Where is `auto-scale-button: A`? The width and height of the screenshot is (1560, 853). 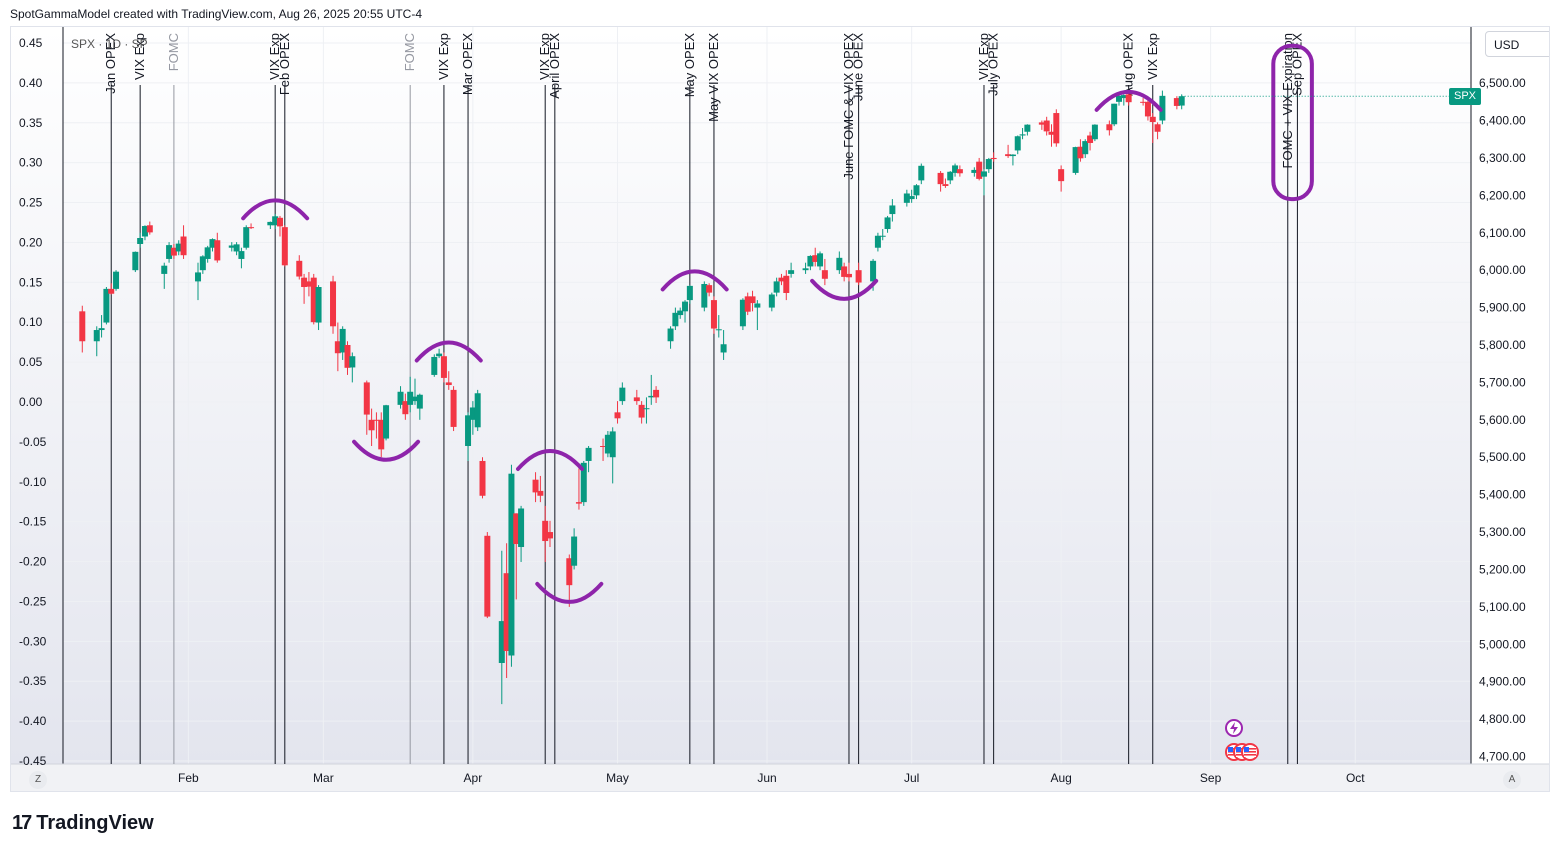
auto-scale-button: A is located at coordinates (1512, 780).